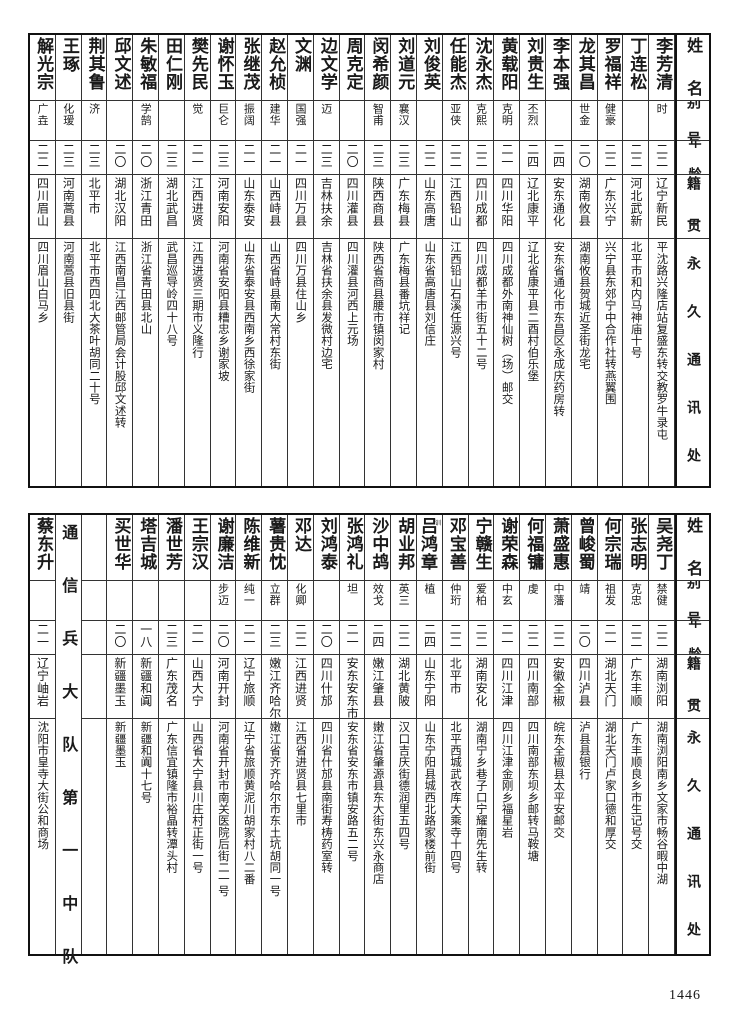  I want to click on cell-name: 何宗瑞, so click(610, 548).